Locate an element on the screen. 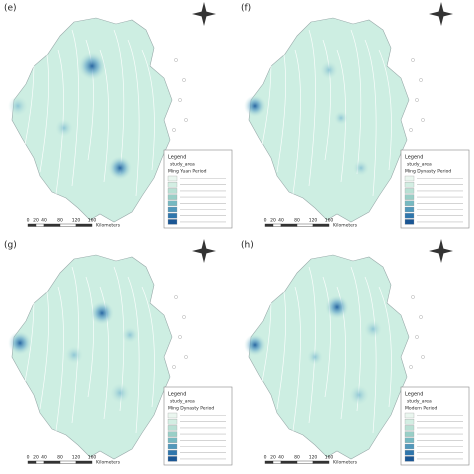 This screenshot has width=474, height=474. scale-label: 160 is located at coordinates (92, 221).